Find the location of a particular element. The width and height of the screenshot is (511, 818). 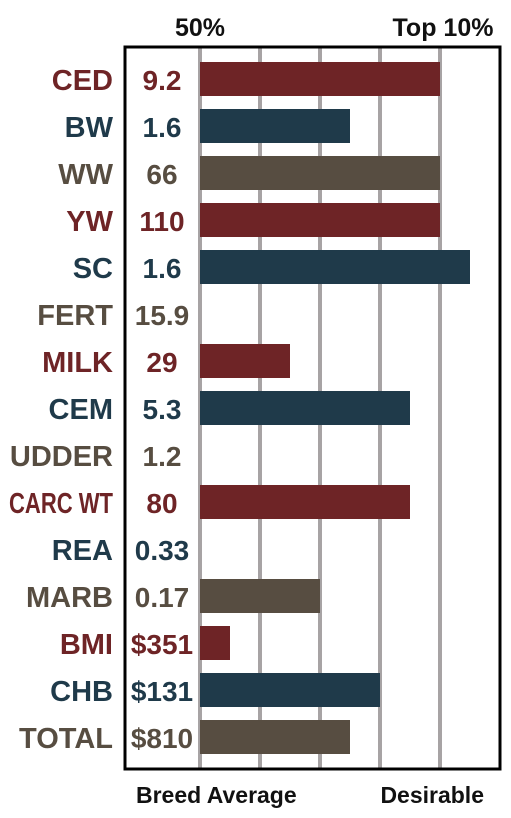

trait-label-carc-wt: CARC WT is located at coordinates (61, 504).